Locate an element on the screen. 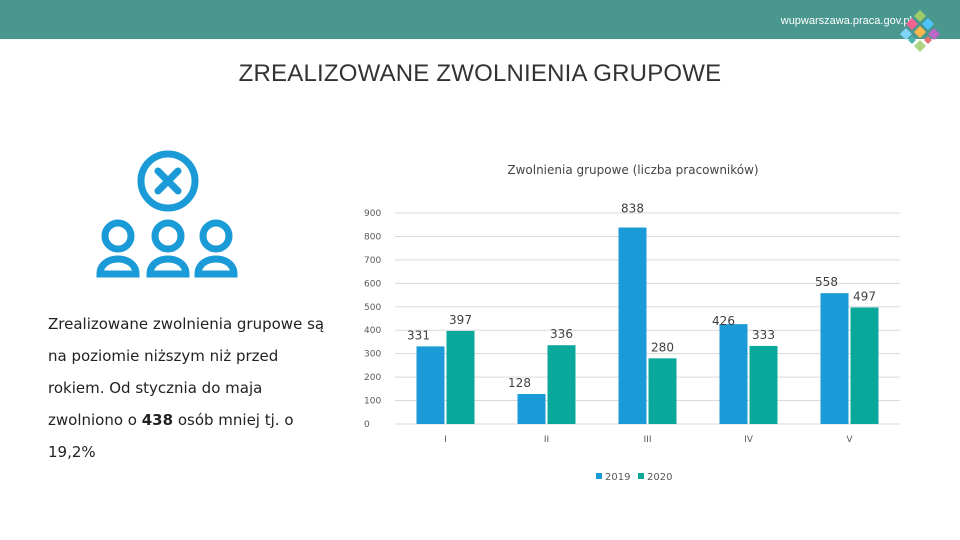 The image size is (960, 540). data-label: 280 is located at coordinates (662, 347).